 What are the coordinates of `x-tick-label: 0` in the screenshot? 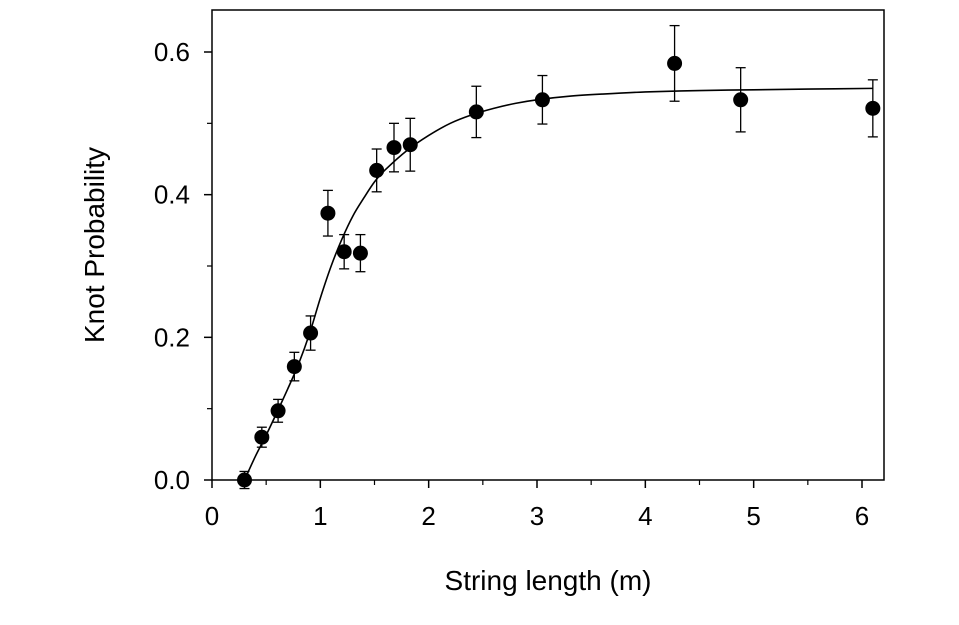 It's located at (212, 516).